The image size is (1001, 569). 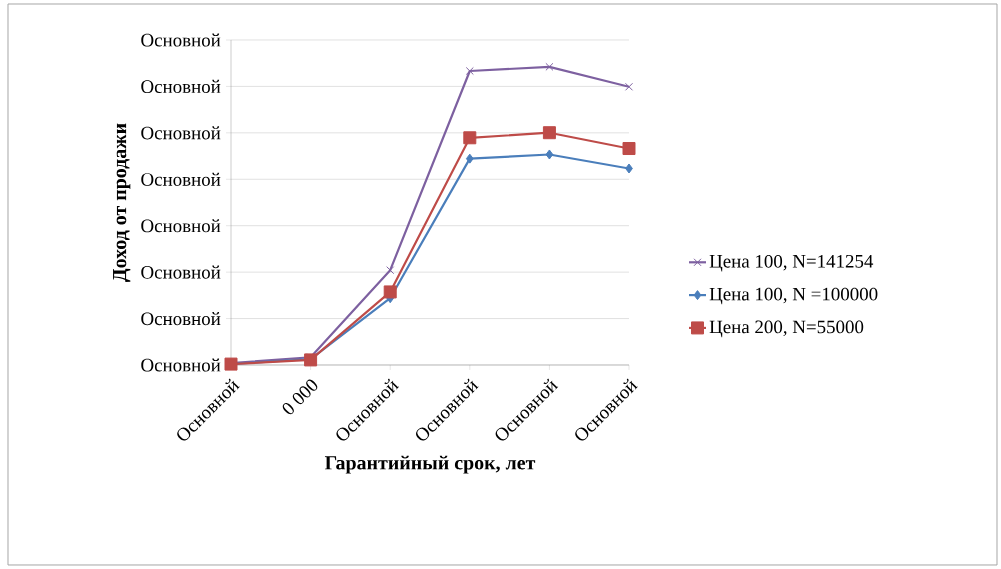 What do you see at coordinates (122, 202) in the screenshot?
I see `y-axis-title: Доход от продажи` at bounding box center [122, 202].